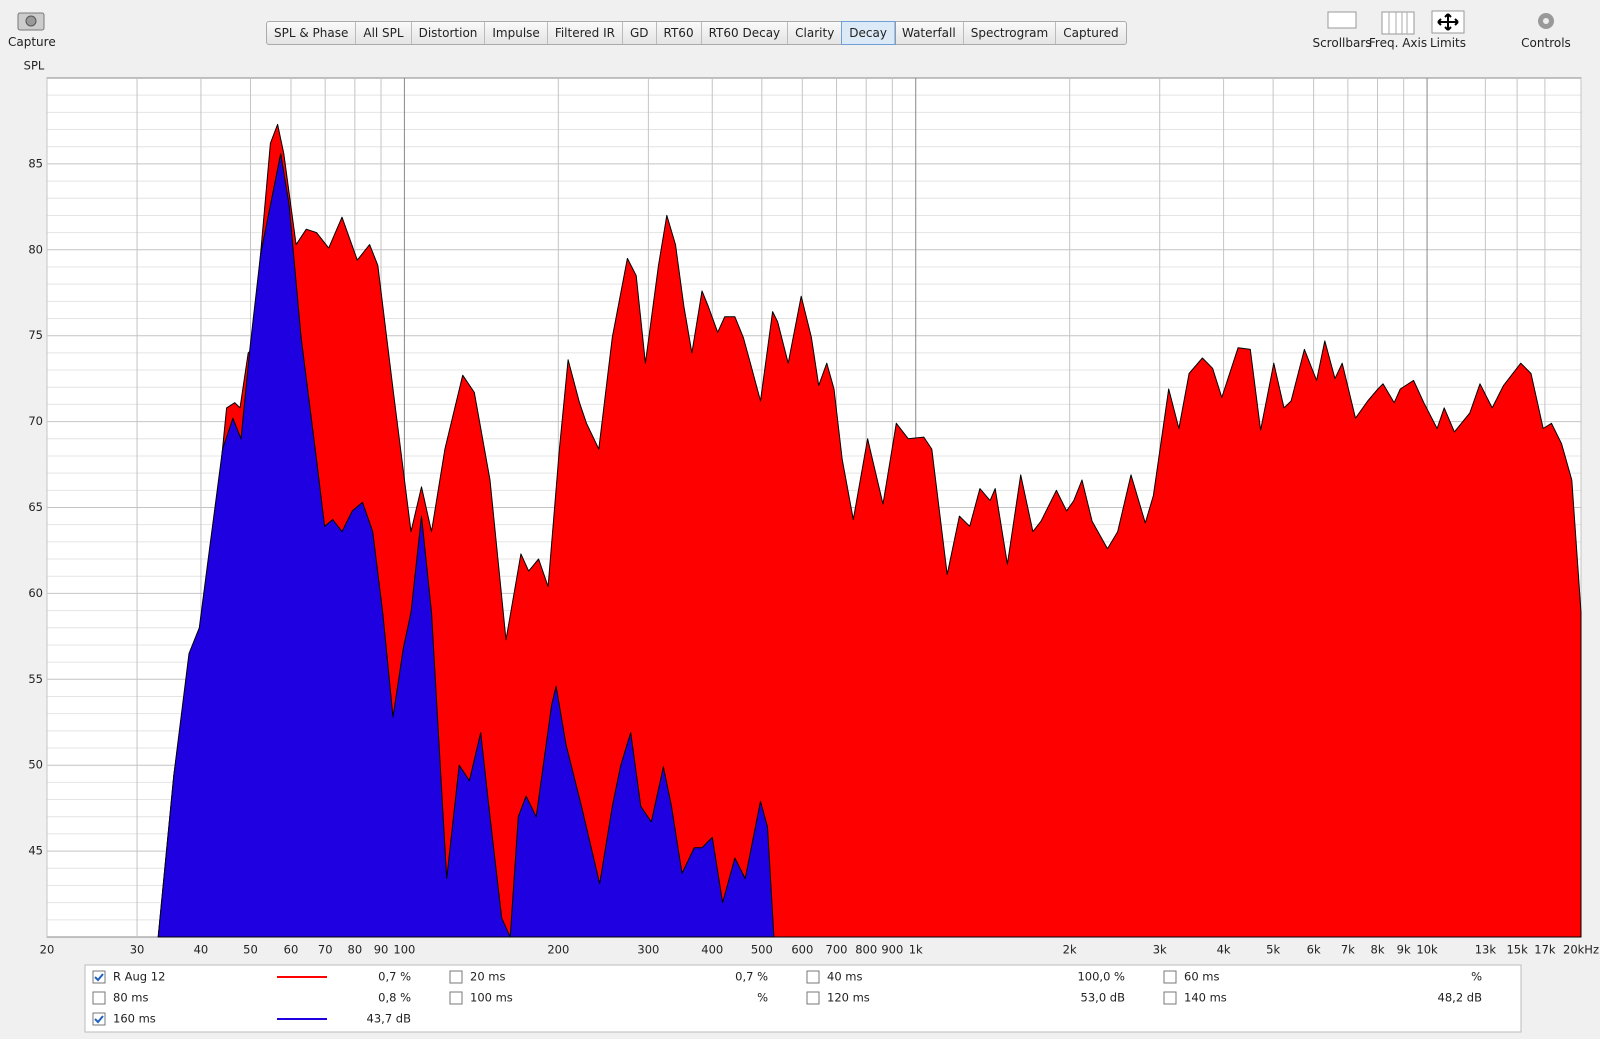 The width and height of the screenshot is (1600, 1039). I want to click on x-tick-label: 20, so click(47, 950).